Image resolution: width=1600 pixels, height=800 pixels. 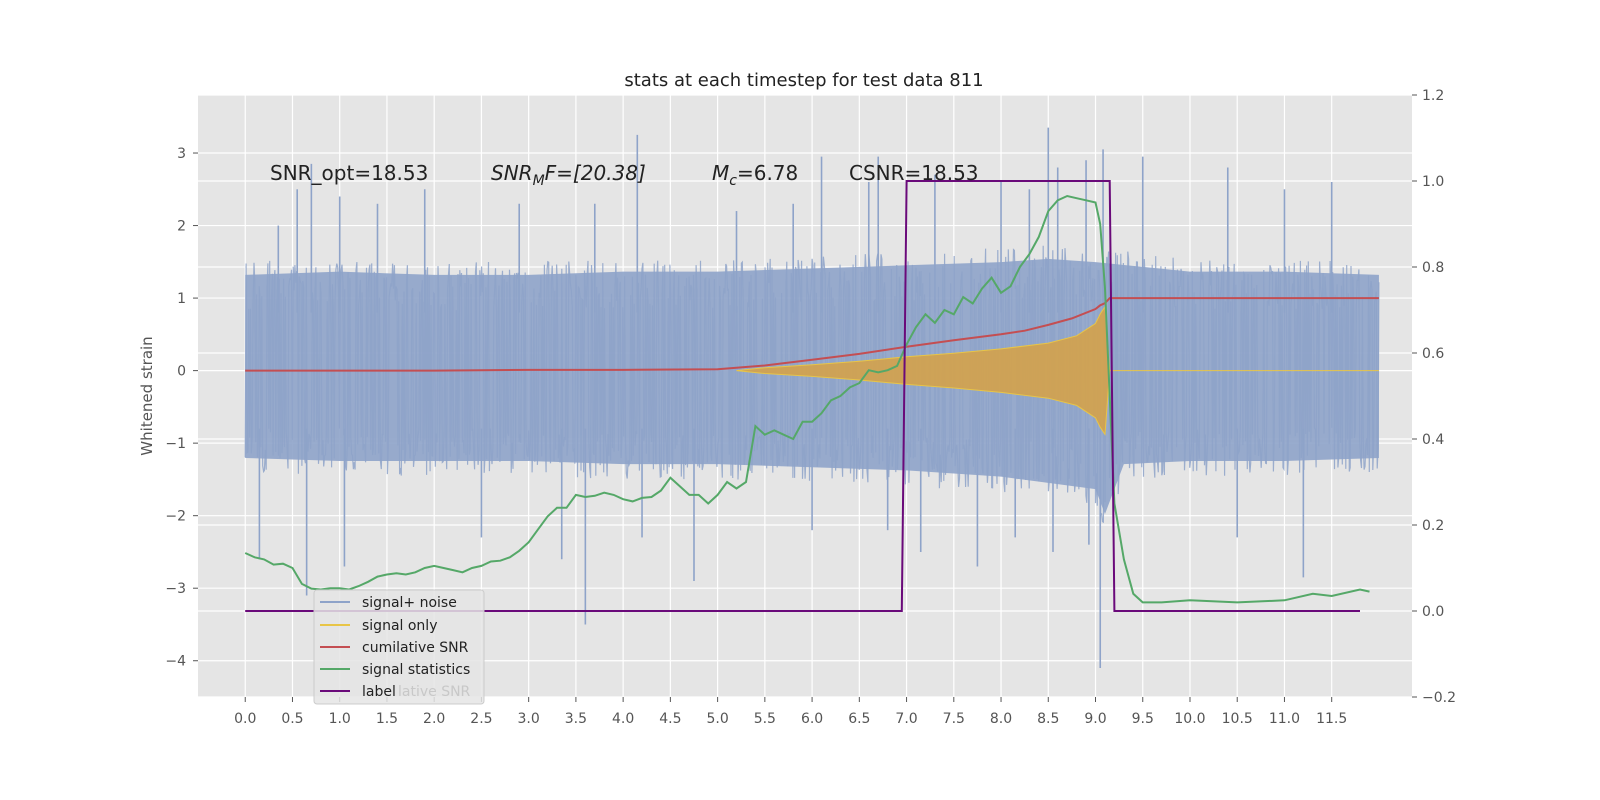 I want to click on x-tick-label: 9.5, so click(x=1143, y=719).